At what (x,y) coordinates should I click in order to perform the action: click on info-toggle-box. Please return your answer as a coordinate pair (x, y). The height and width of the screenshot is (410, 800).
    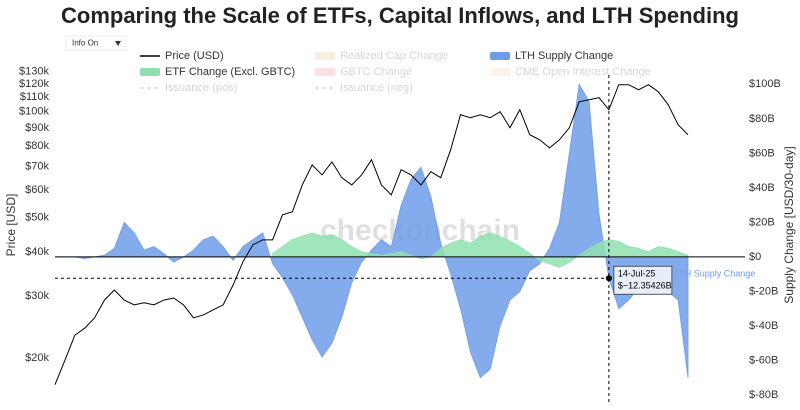
    Looking at the image, I should click on (96, 43).